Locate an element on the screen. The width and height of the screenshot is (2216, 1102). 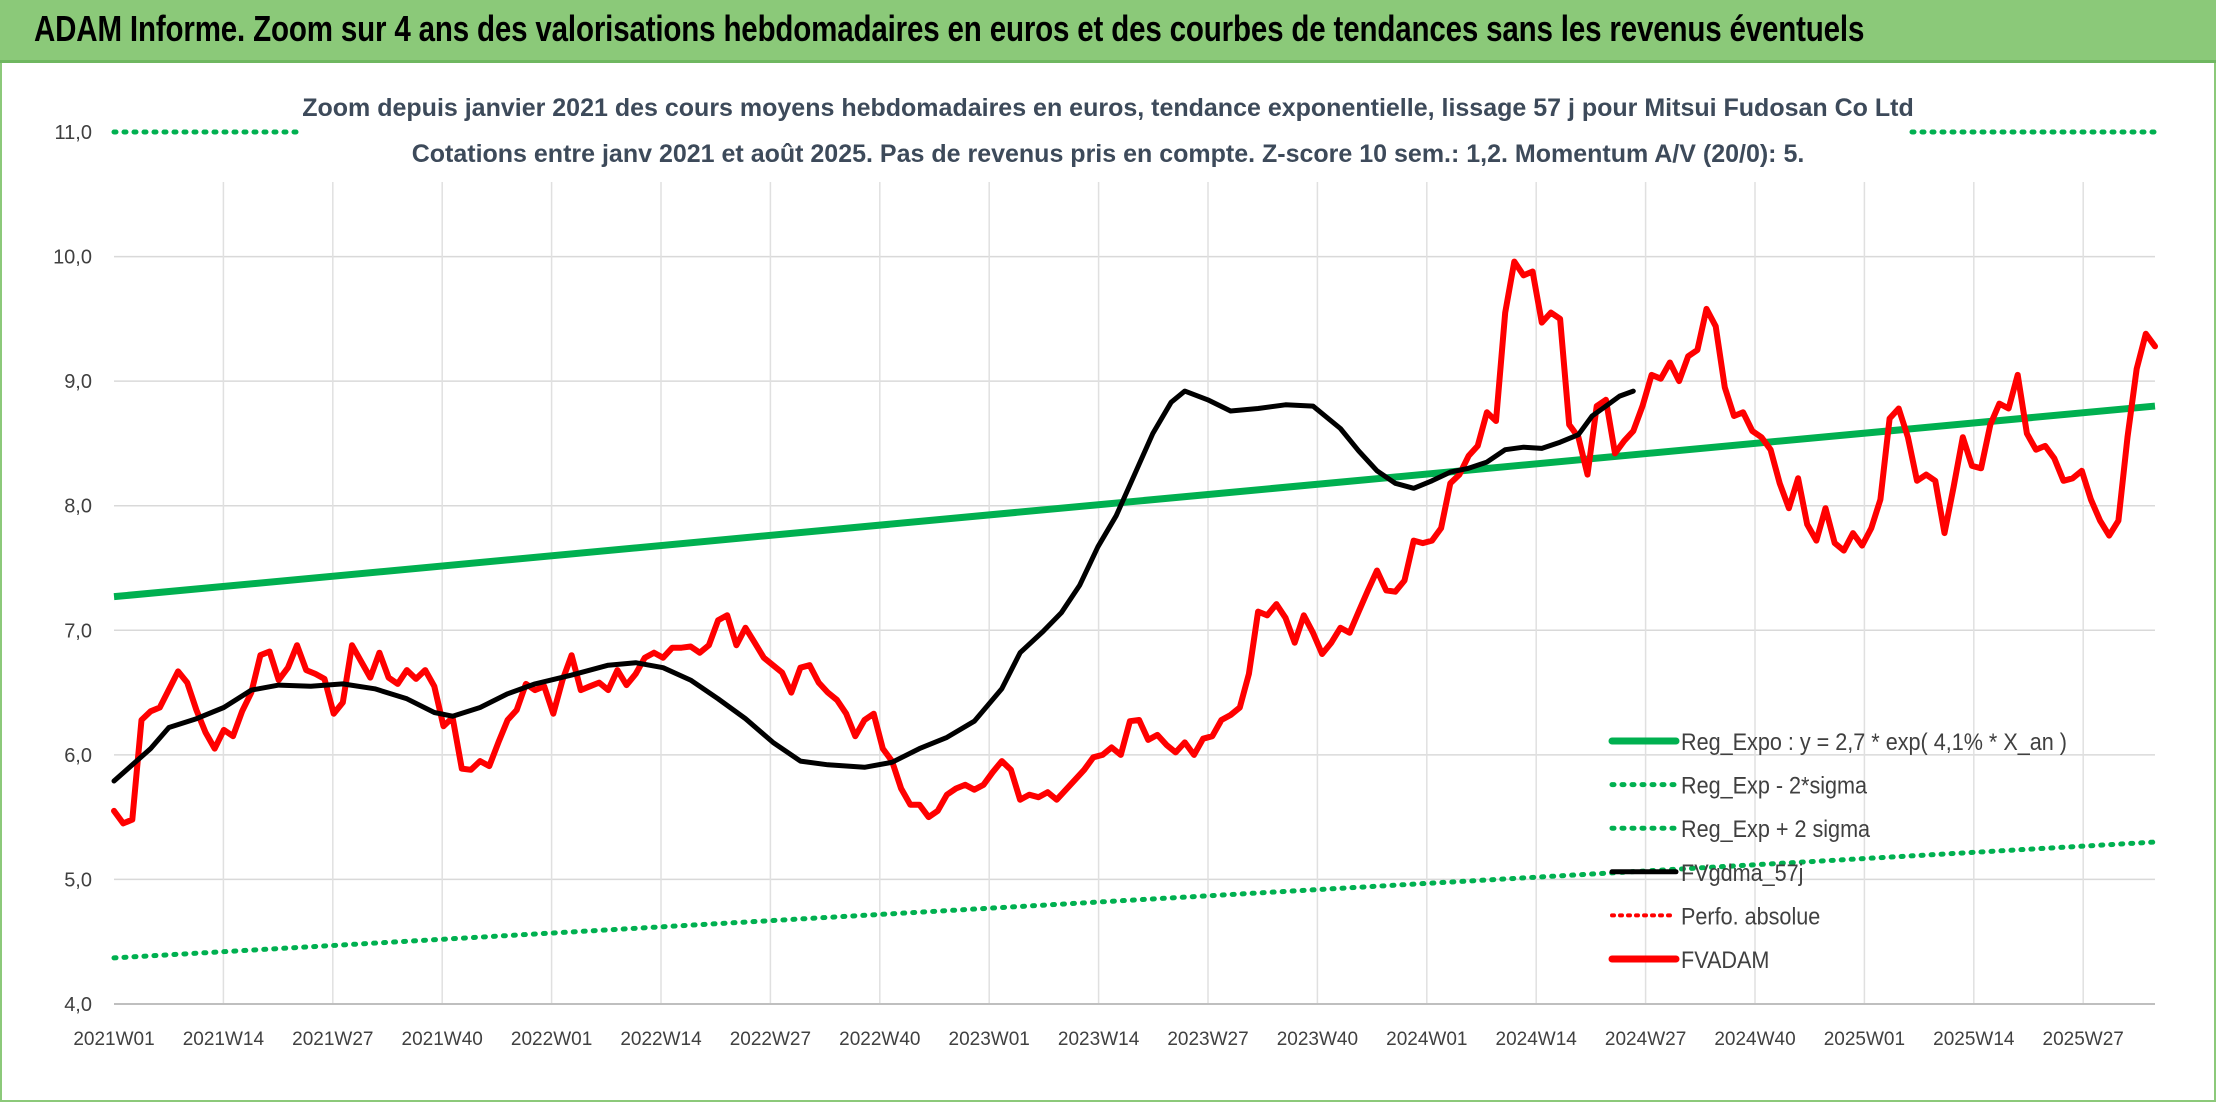
x-tick-label: 2025W27 is located at coordinates (2083, 1039).